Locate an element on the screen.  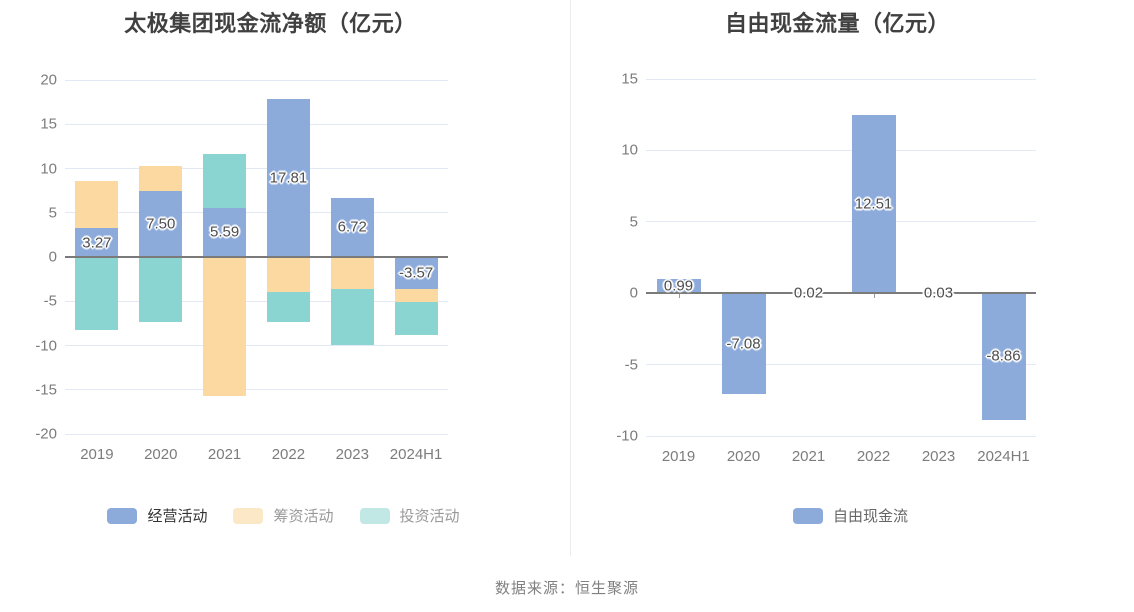
panel-divider is located at coordinates (570, 278).